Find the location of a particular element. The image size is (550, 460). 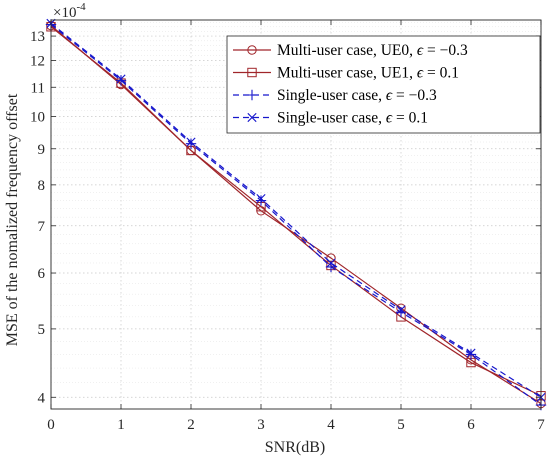

y-tick-label: 12 is located at coordinates (37, 62).